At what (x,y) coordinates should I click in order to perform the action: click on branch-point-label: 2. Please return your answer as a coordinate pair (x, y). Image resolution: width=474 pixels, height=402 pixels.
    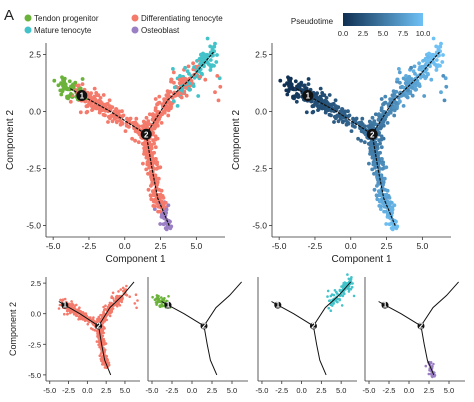
    Looking at the image, I should click on (204, 325).